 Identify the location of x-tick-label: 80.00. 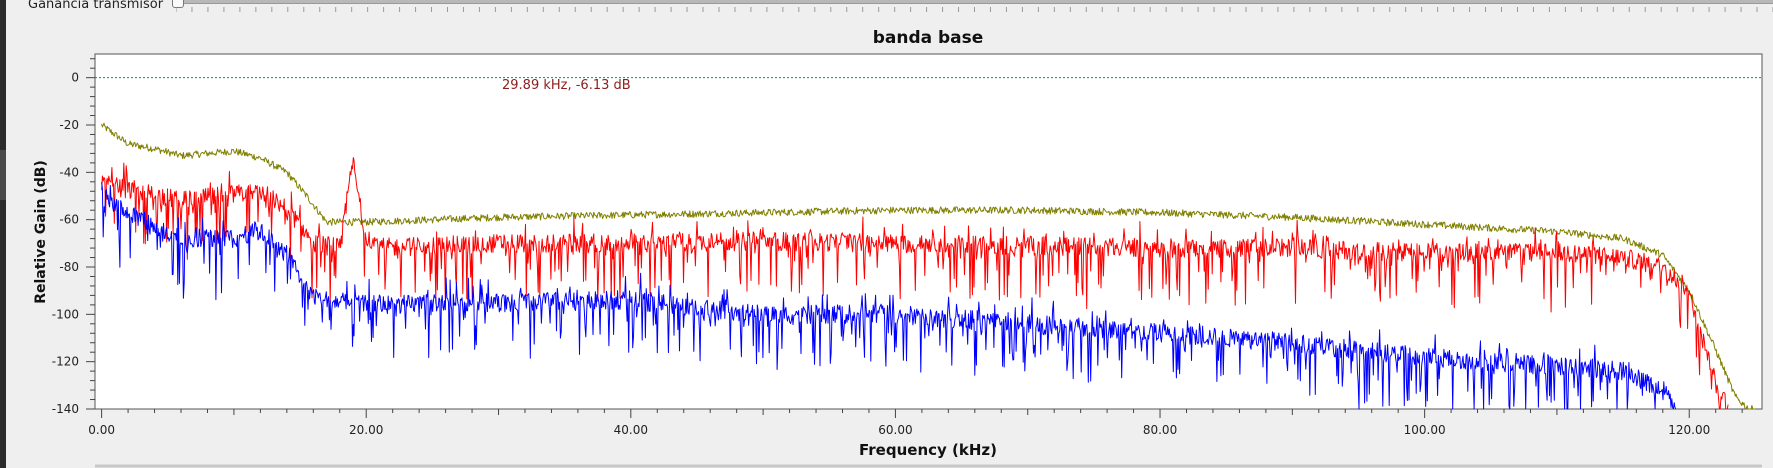
(1160, 430).